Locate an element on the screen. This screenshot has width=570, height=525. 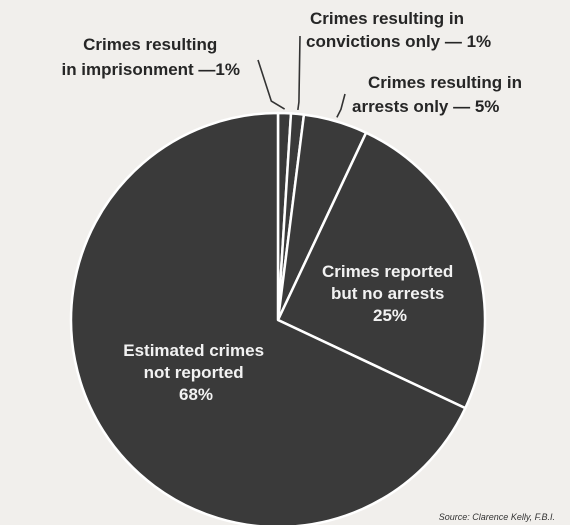
label-arrests: Crimes resulting in arrests only — 5% is located at coordinates (439, 94).